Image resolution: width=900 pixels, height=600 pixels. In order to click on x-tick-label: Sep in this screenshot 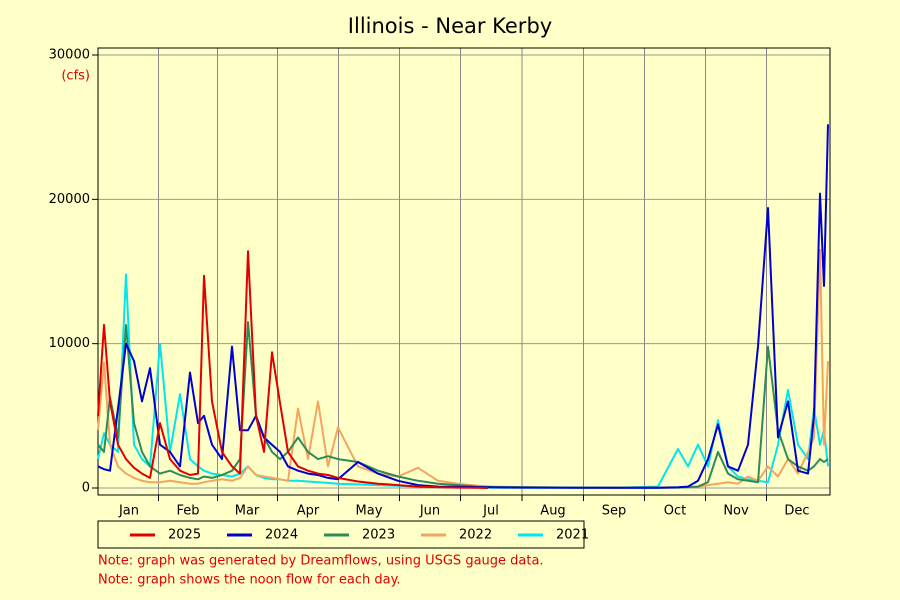, I will do `click(614, 511)`.